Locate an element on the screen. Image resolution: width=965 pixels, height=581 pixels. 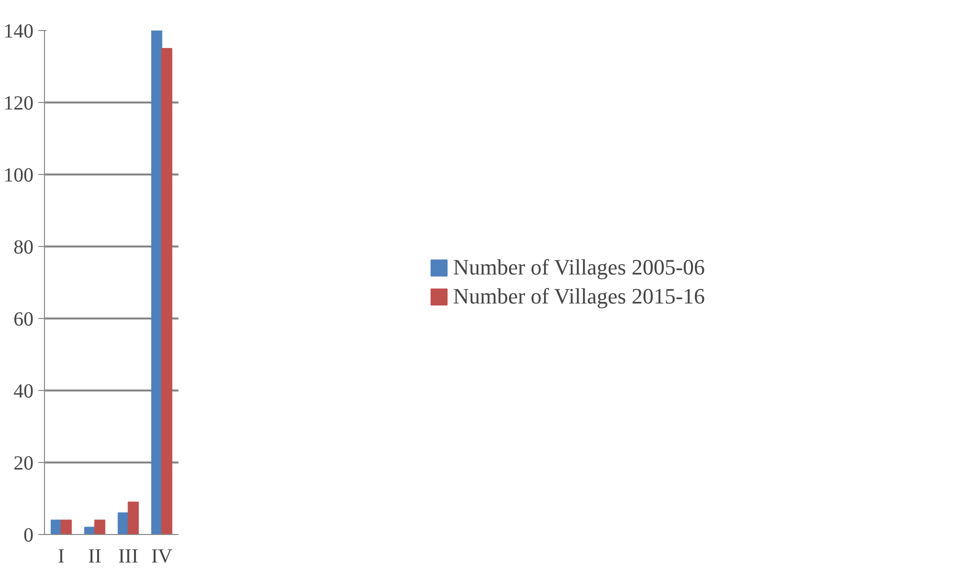
y-tick-label: 0 is located at coordinates (29, 535).